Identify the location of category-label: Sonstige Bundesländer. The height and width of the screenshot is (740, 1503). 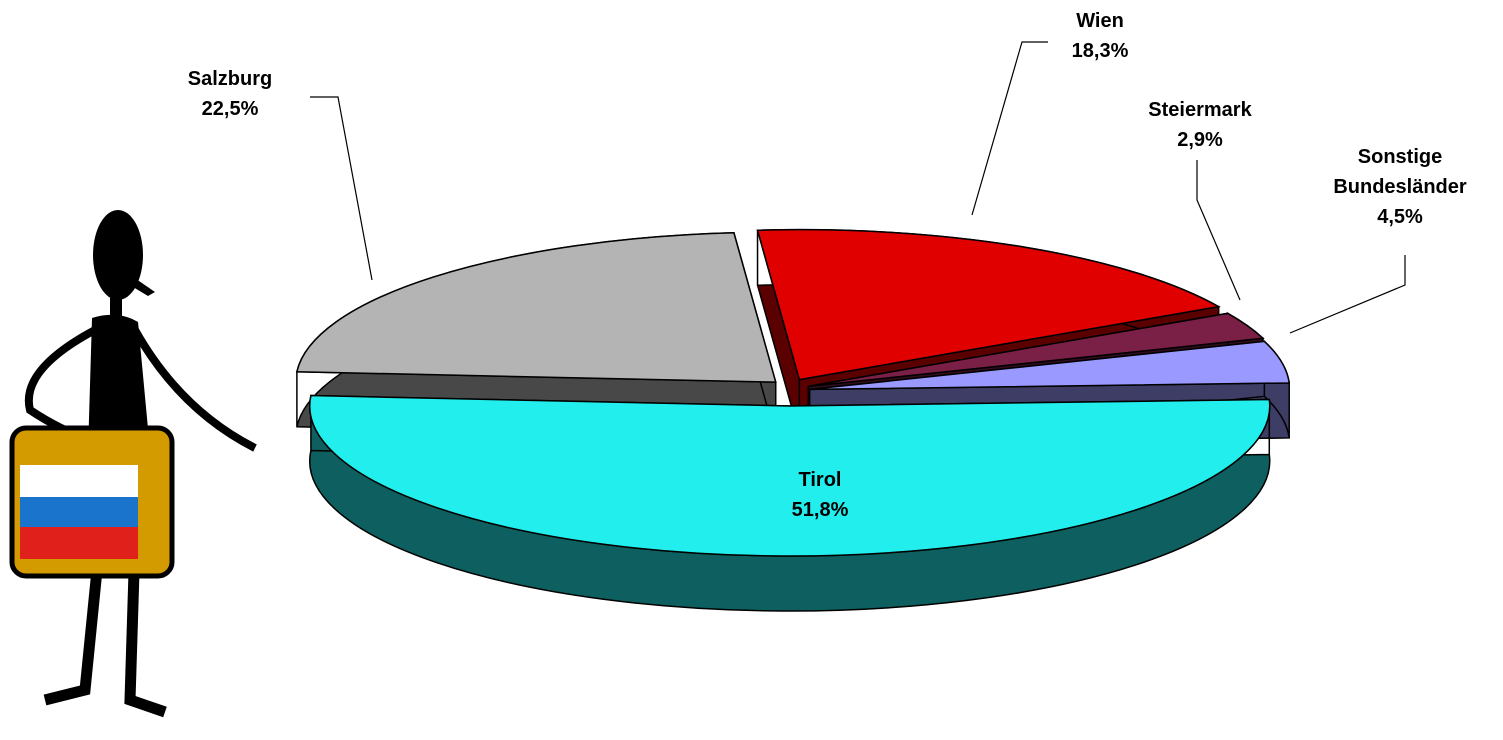
(1400, 172).